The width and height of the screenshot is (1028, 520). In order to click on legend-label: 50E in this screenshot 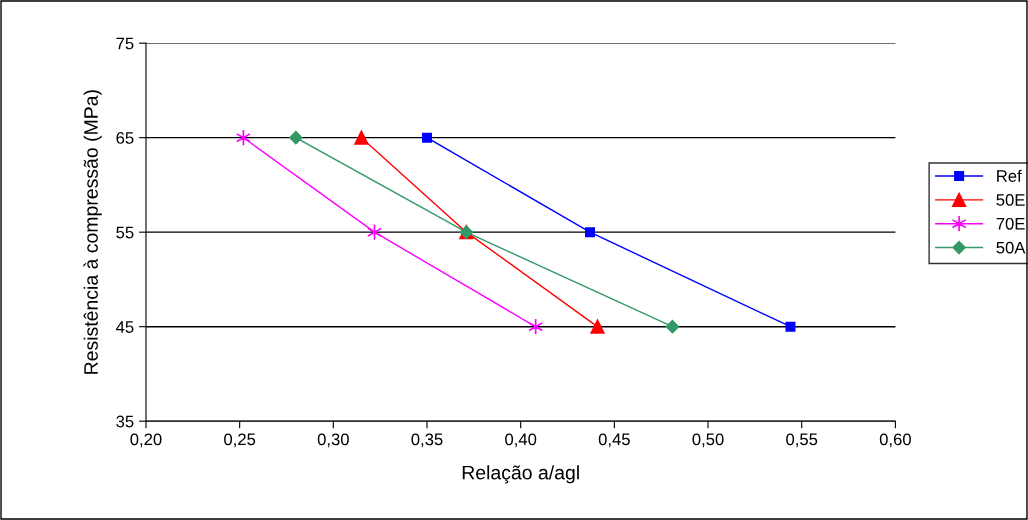, I will do `click(1010, 200)`.